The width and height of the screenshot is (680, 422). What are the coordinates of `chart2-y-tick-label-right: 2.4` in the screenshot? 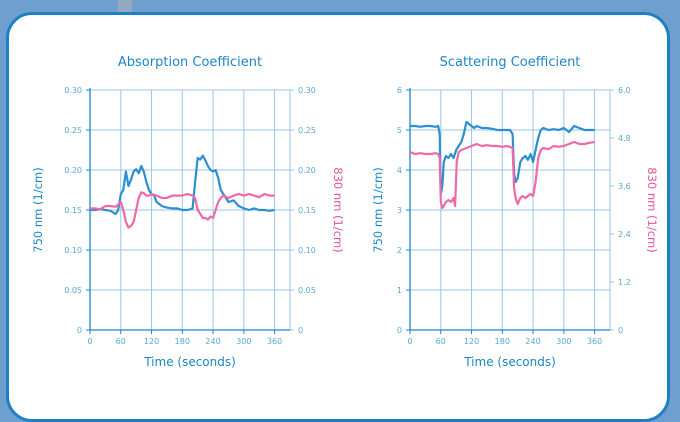 It's located at (624, 234).